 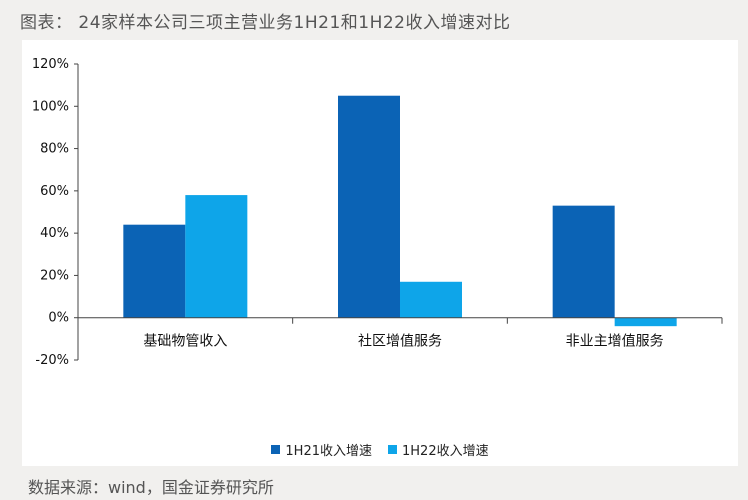 What do you see at coordinates (392, 449) in the screenshot?
I see `legend-swatch-1h22` at bounding box center [392, 449].